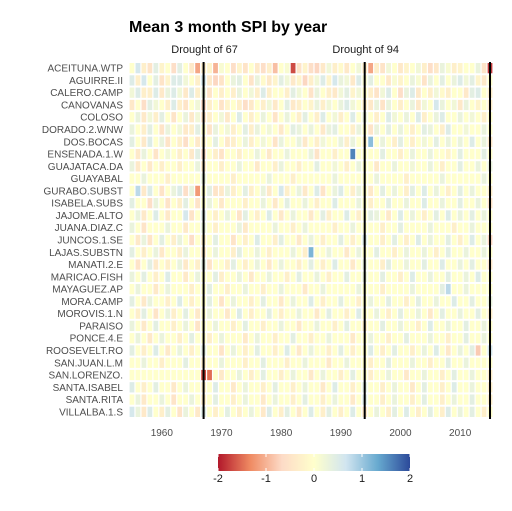 This screenshot has height=511, width=512. What do you see at coordinates (86, 93) in the screenshot?
I see `station-label: CALERO.CAMP` at bounding box center [86, 93].